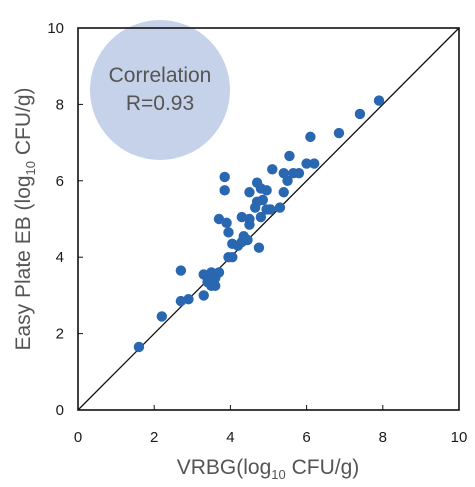  Describe the element at coordinates (160, 103) in the screenshot. I see `correlation-value: R=0.93` at that location.